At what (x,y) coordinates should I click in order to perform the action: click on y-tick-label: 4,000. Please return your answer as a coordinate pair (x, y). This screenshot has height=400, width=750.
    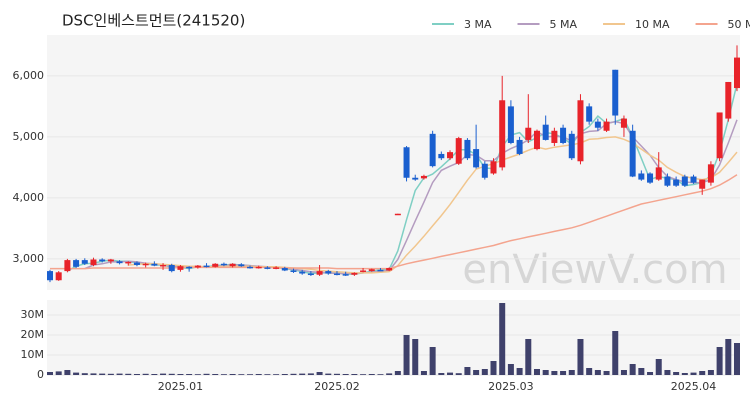
    Looking at the image, I should click on (29, 197).